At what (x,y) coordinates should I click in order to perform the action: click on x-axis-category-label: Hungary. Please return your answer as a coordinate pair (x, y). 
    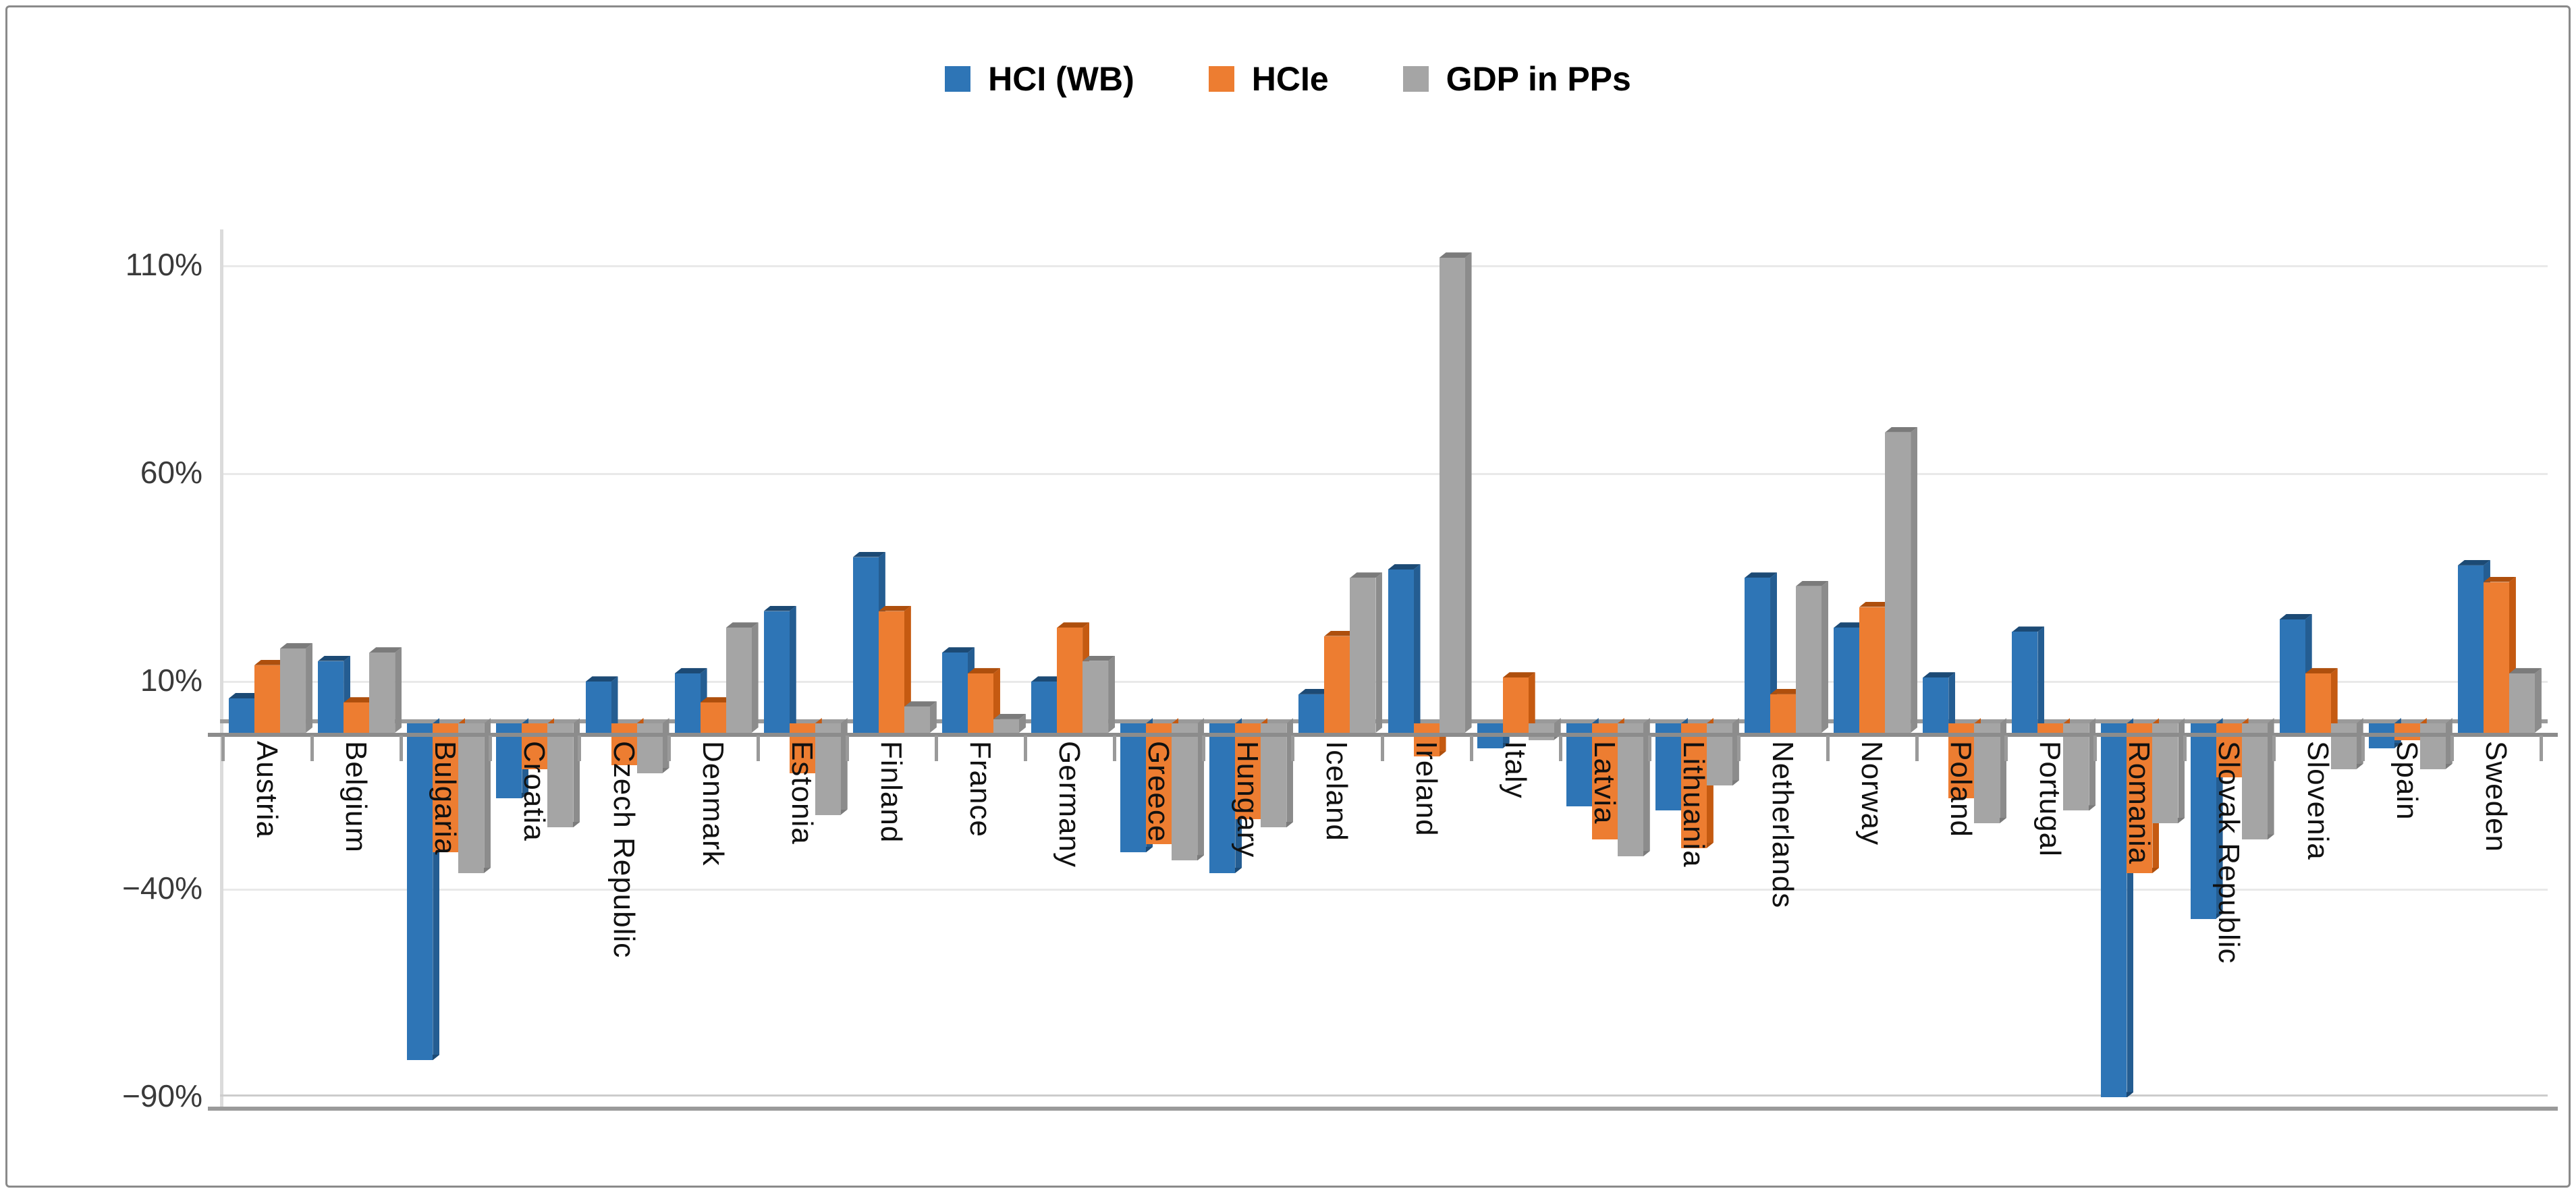
    Looking at the image, I should click on (1248, 799).